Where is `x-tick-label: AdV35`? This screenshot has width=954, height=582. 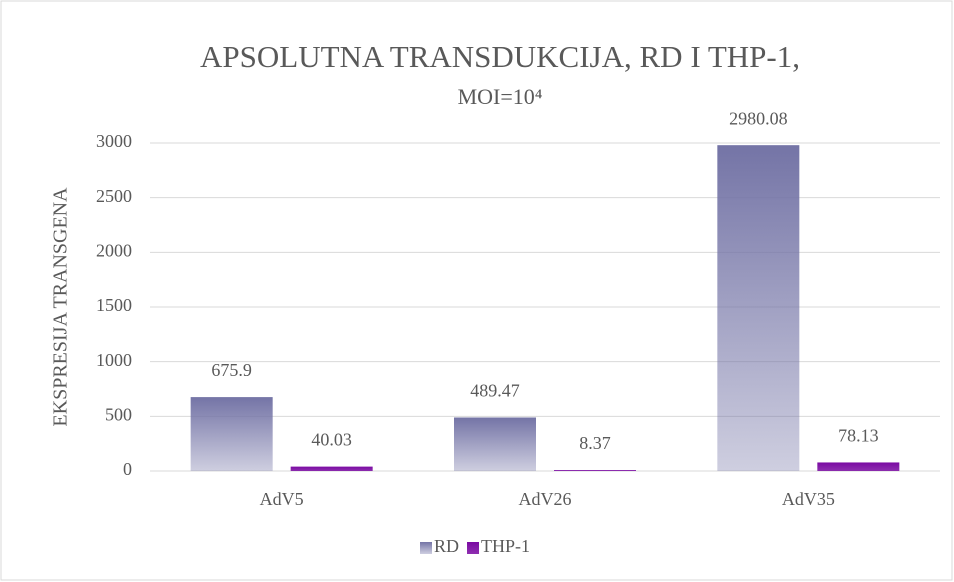
x-tick-label: AdV35 is located at coordinates (808, 499).